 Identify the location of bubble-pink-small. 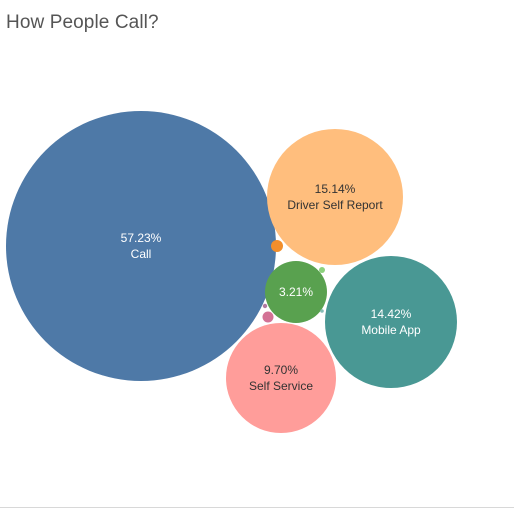
(268, 317).